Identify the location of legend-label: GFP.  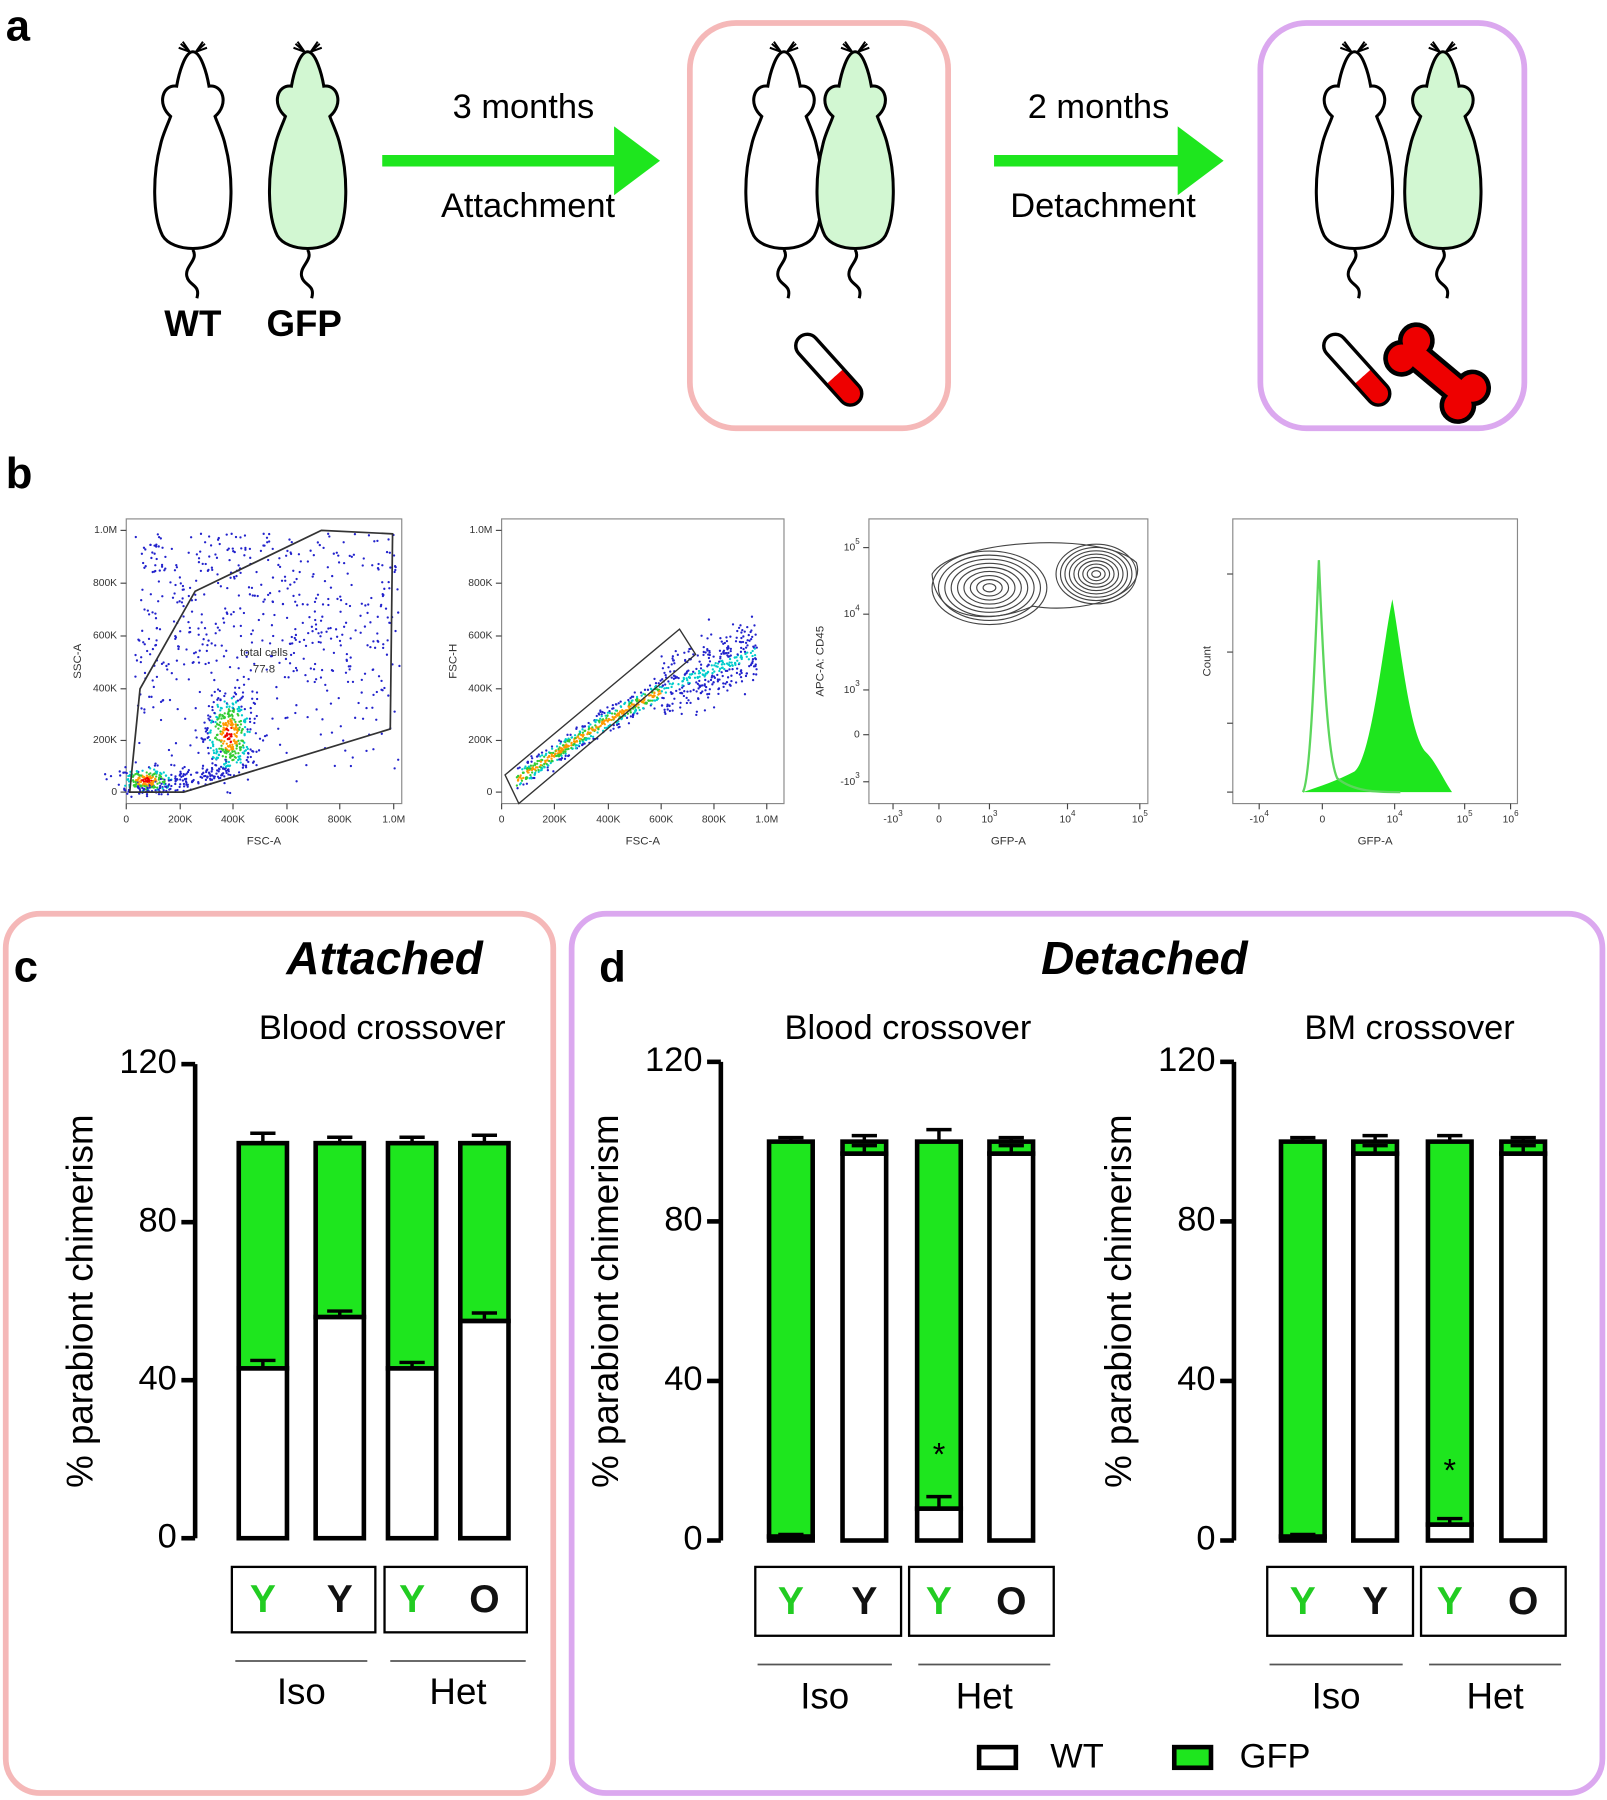
(1275, 1757).